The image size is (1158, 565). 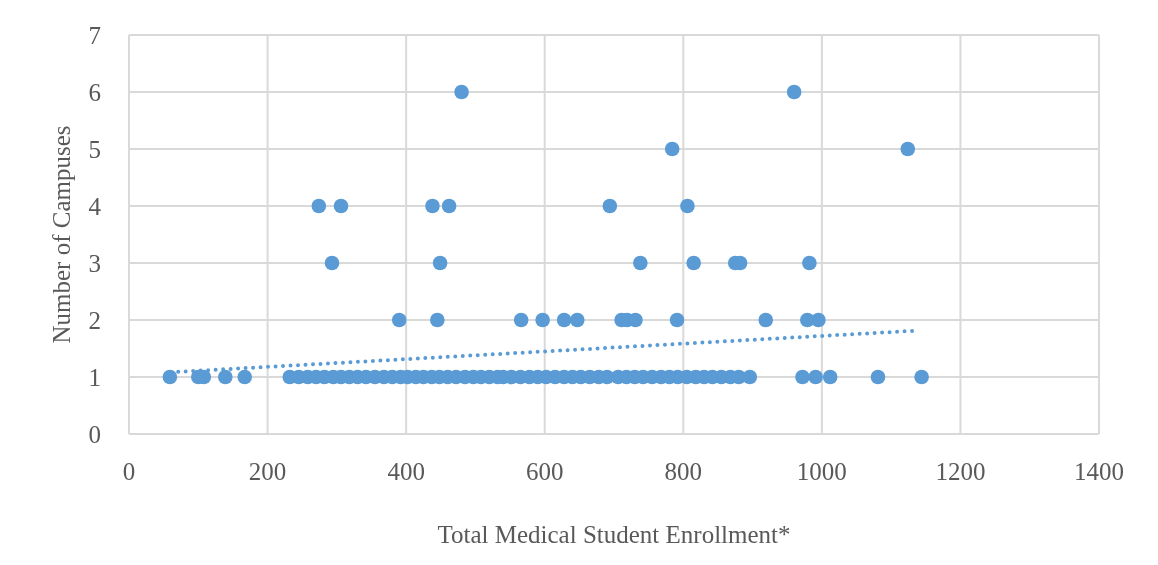 I want to click on x-tick-label: 1000, so click(x=821, y=471).